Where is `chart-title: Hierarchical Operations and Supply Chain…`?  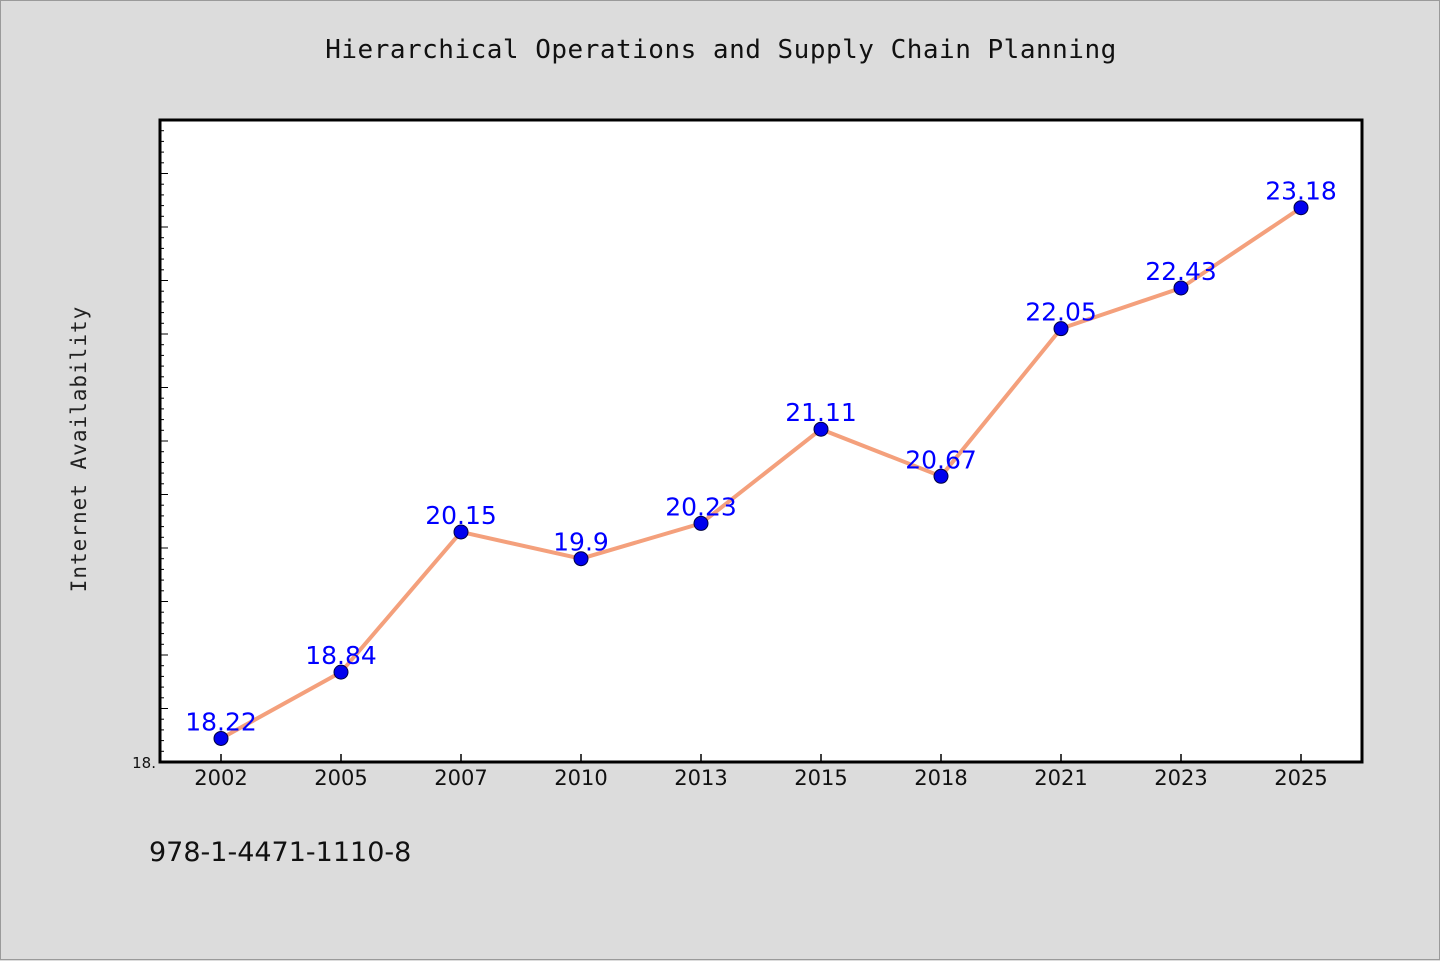 chart-title: Hierarchical Operations and Supply Chain… is located at coordinates (721, 50).